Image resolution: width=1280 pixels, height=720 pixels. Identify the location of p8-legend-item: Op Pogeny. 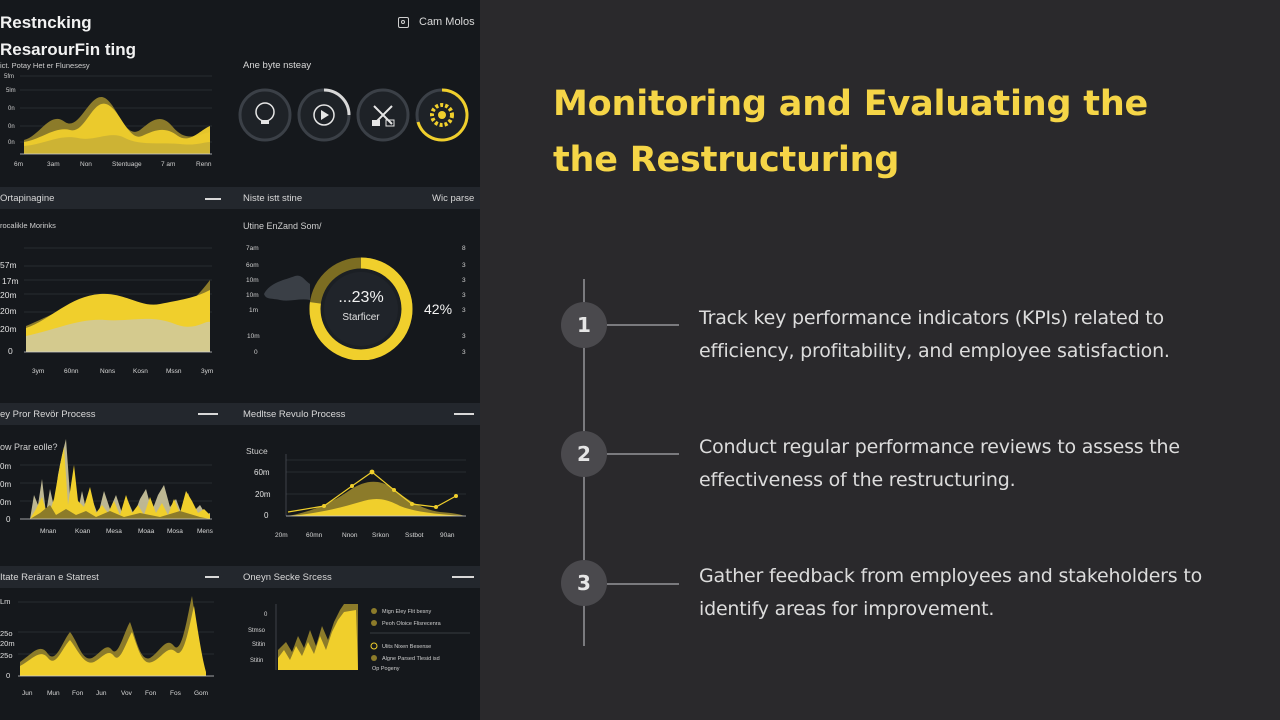
(386, 669).